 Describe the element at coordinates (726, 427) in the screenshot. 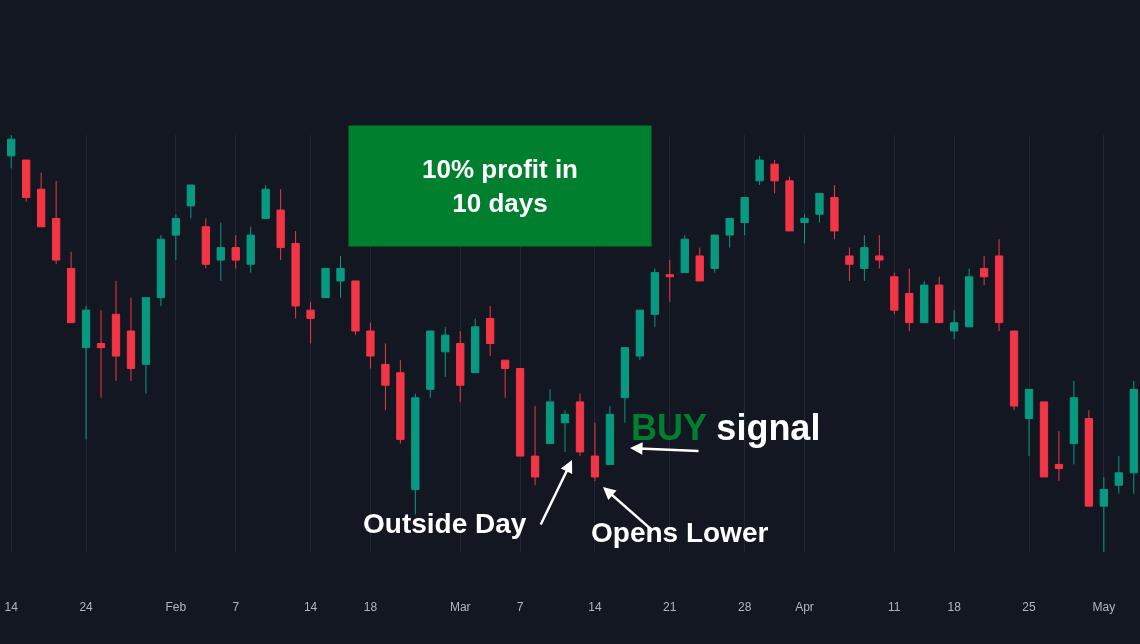

I see `annotation: BUY signal` at that location.